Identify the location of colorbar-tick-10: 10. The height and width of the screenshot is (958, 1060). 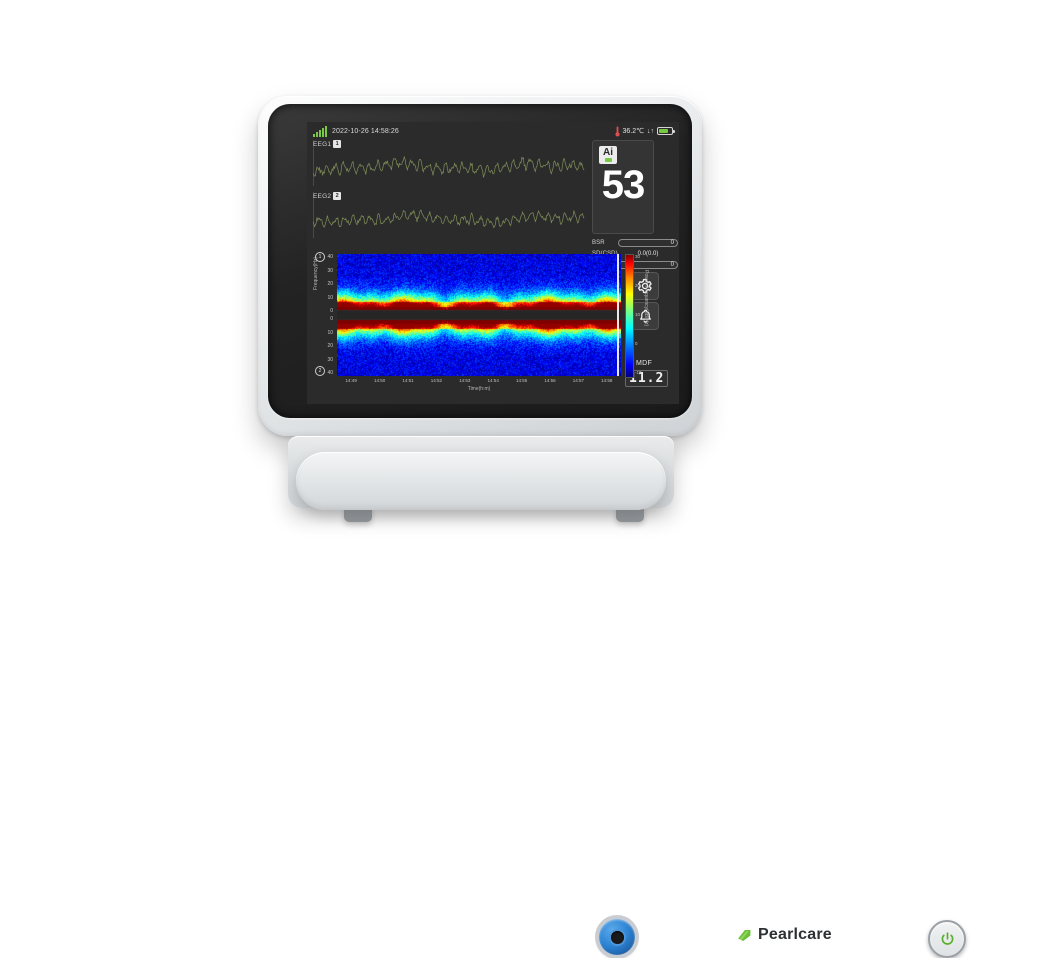
(638, 314).